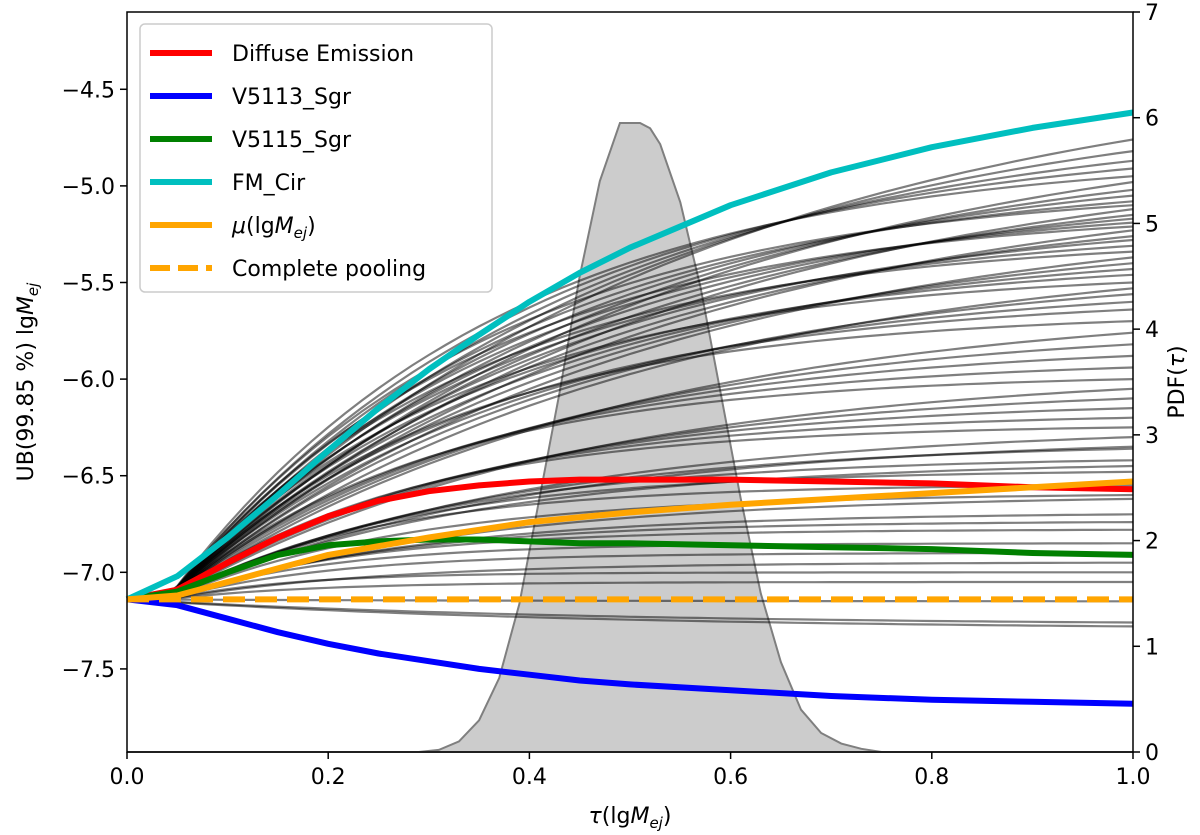  Describe the element at coordinates (1152, 13) in the screenshot. I see `y-right-tick-label: 7` at that location.